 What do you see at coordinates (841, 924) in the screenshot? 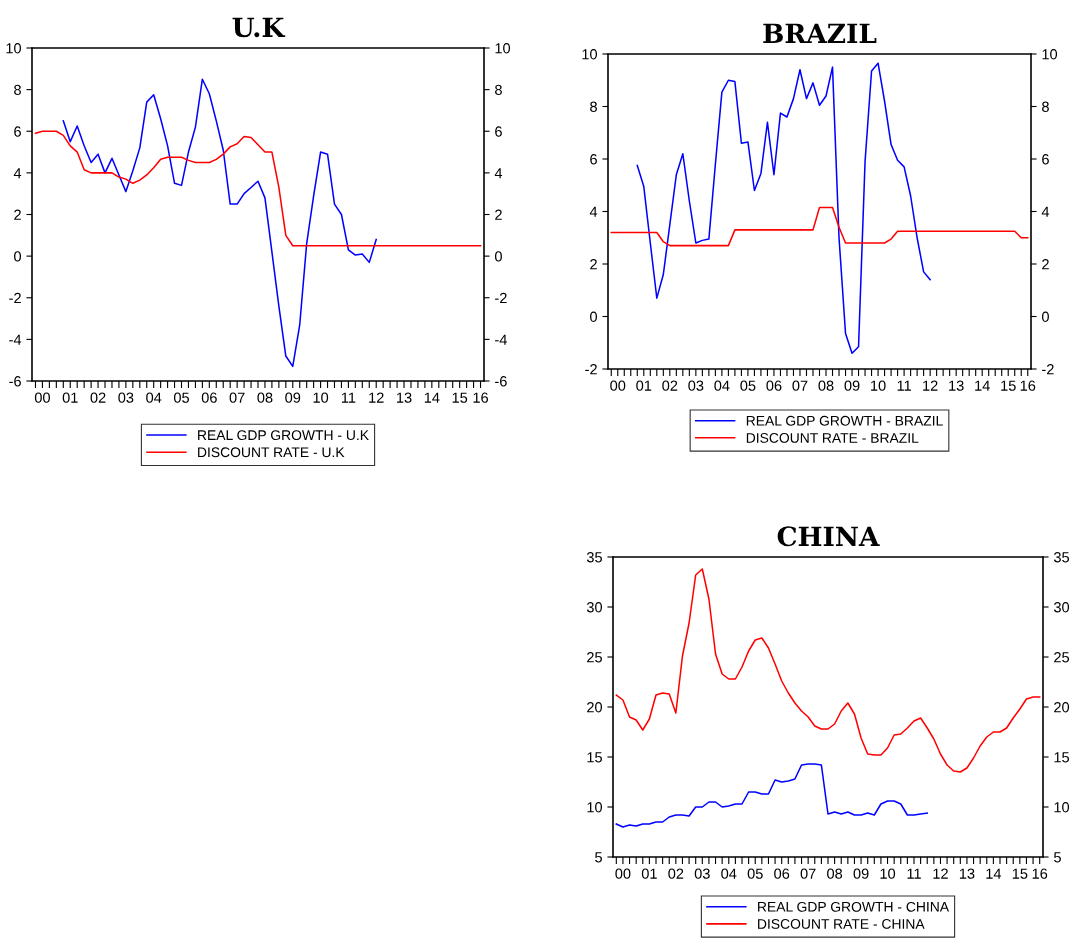
I see `legend-label: DISCOUNT RATE - CHINA` at bounding box center [841, 924].